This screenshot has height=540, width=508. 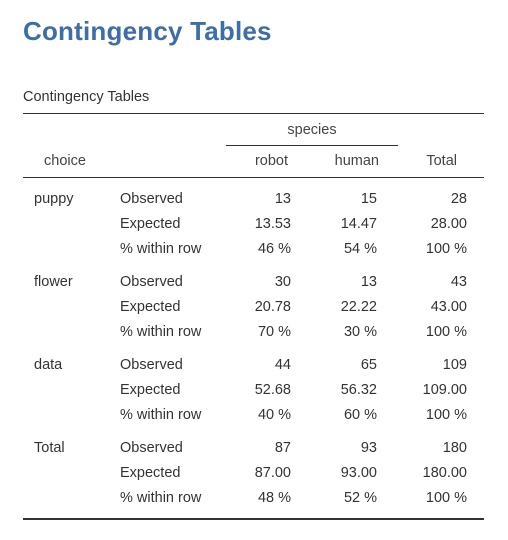 What do you see at coordinates (282, 282) in the screenshot?
I see `robot-cell: 30` at bounding box center [282, 282].